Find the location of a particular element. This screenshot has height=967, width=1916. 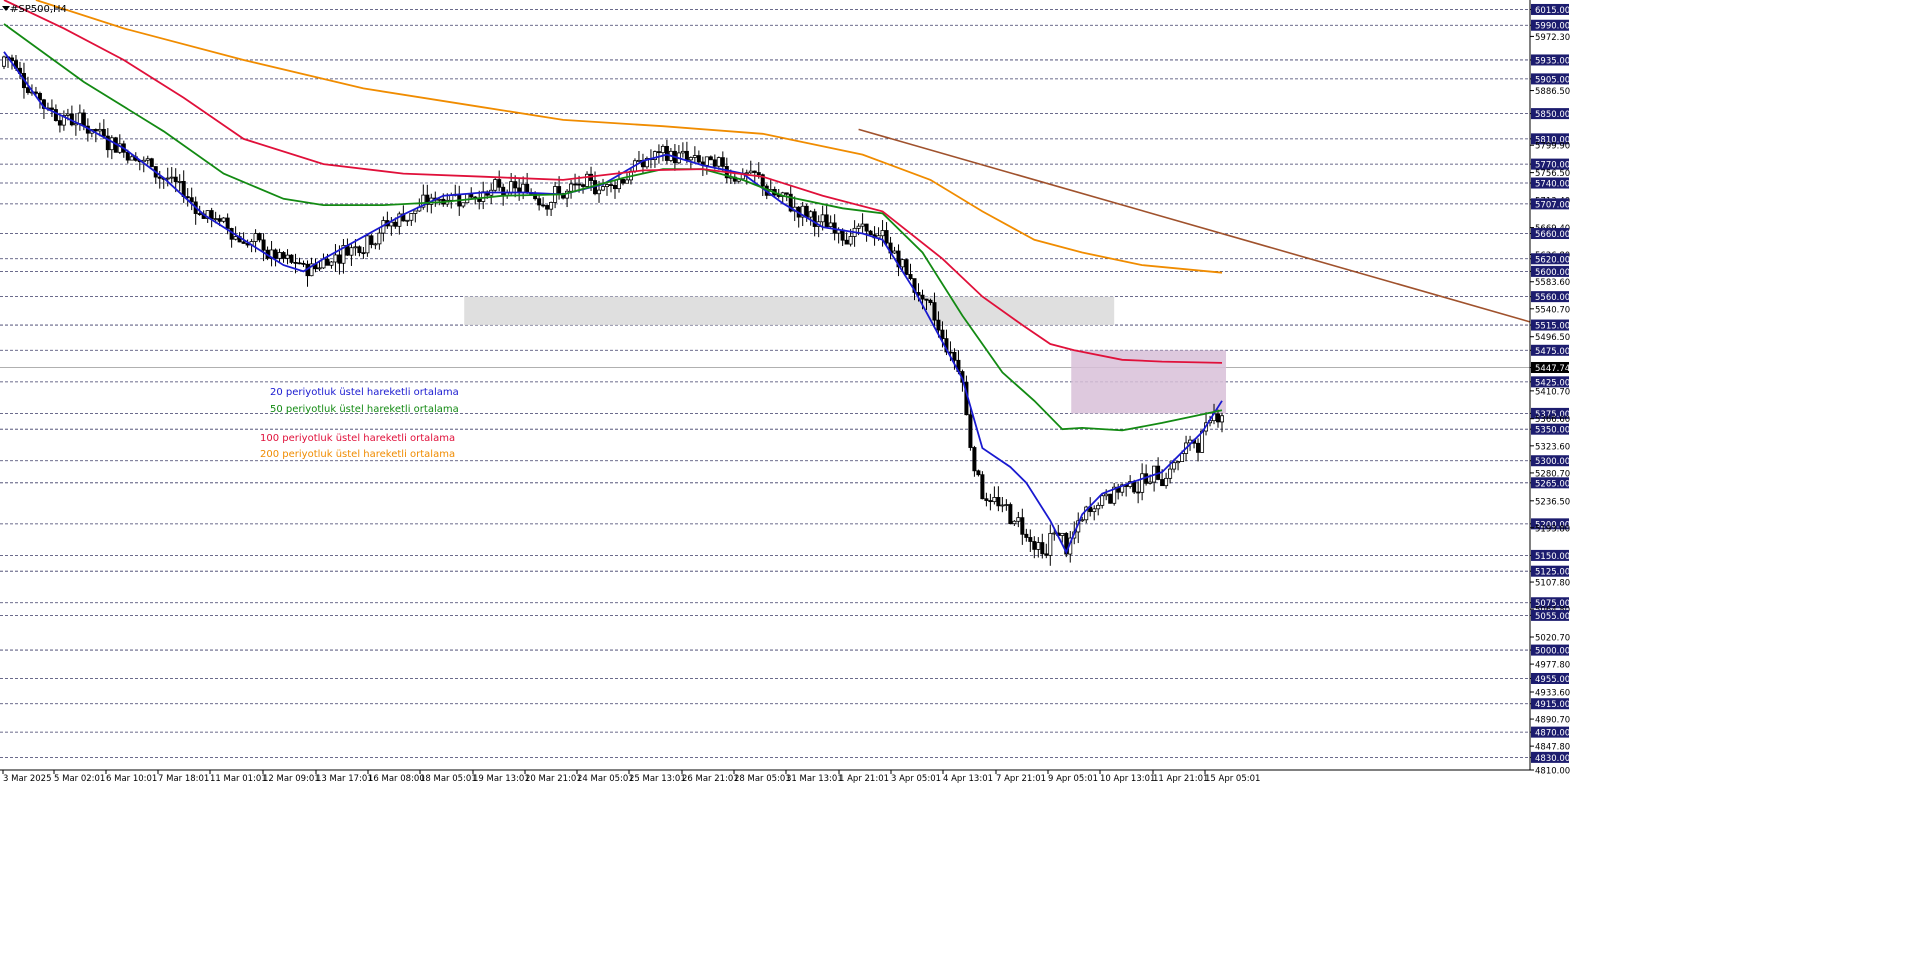

price-tick-label: 5540.70 is located at coordinates (1552, 310).